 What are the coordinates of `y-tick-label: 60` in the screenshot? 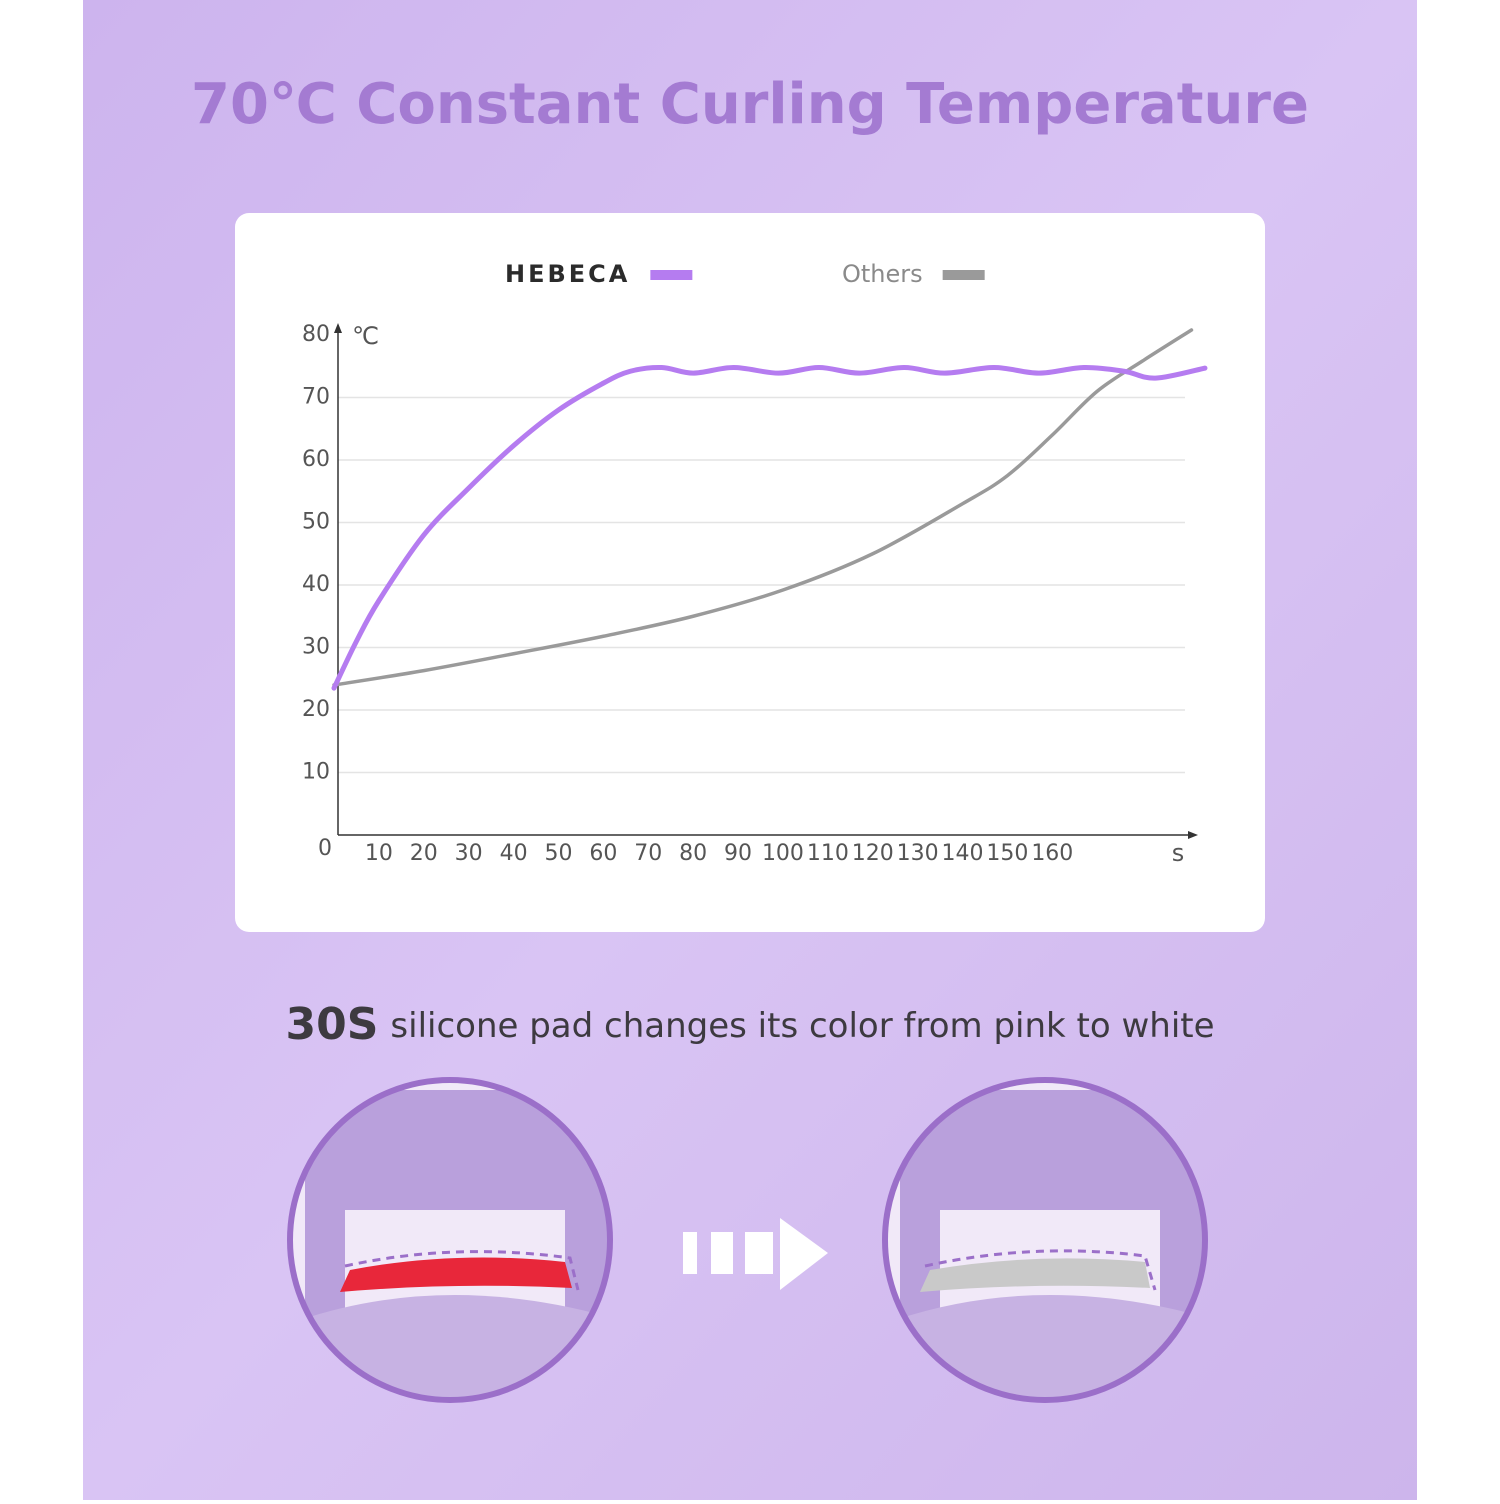 It's located at (316, 459).